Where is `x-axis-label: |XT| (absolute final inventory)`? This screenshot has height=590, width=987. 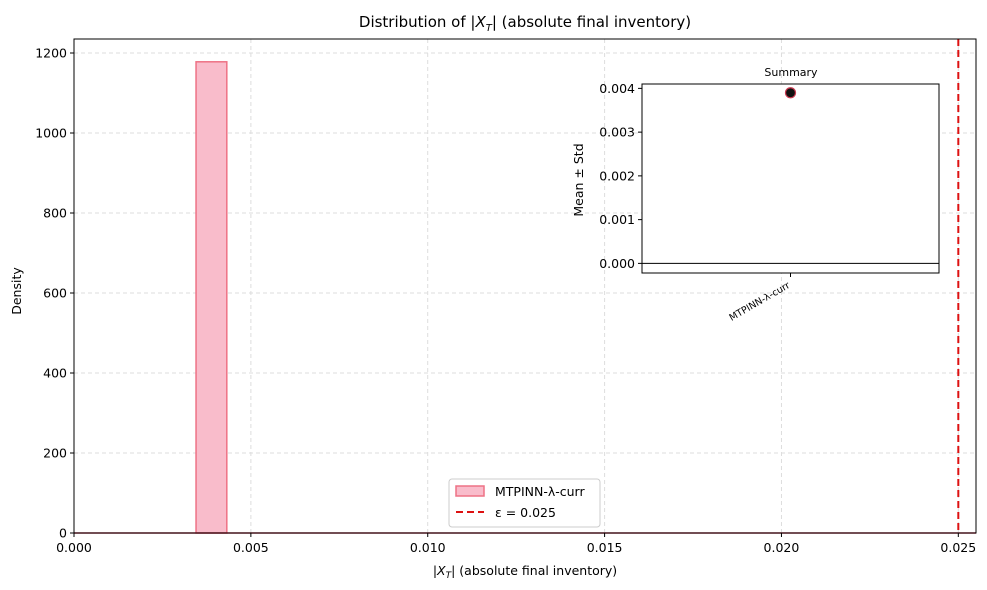
x-axis-label: |XT| (absolute final inventory) is located at coordinates (525, 572).